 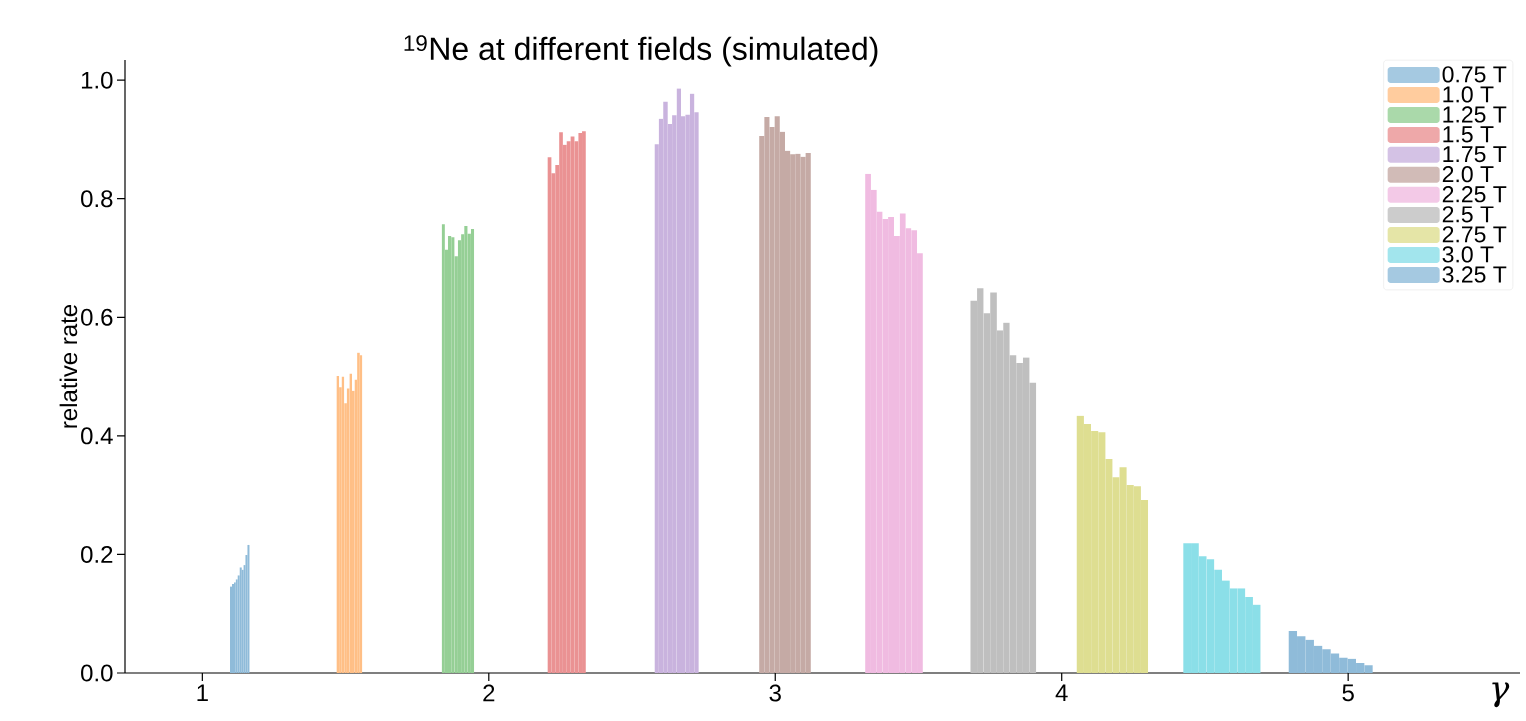 I want to click on legend-label: 3.0 T, so click(x=1468, y=254).